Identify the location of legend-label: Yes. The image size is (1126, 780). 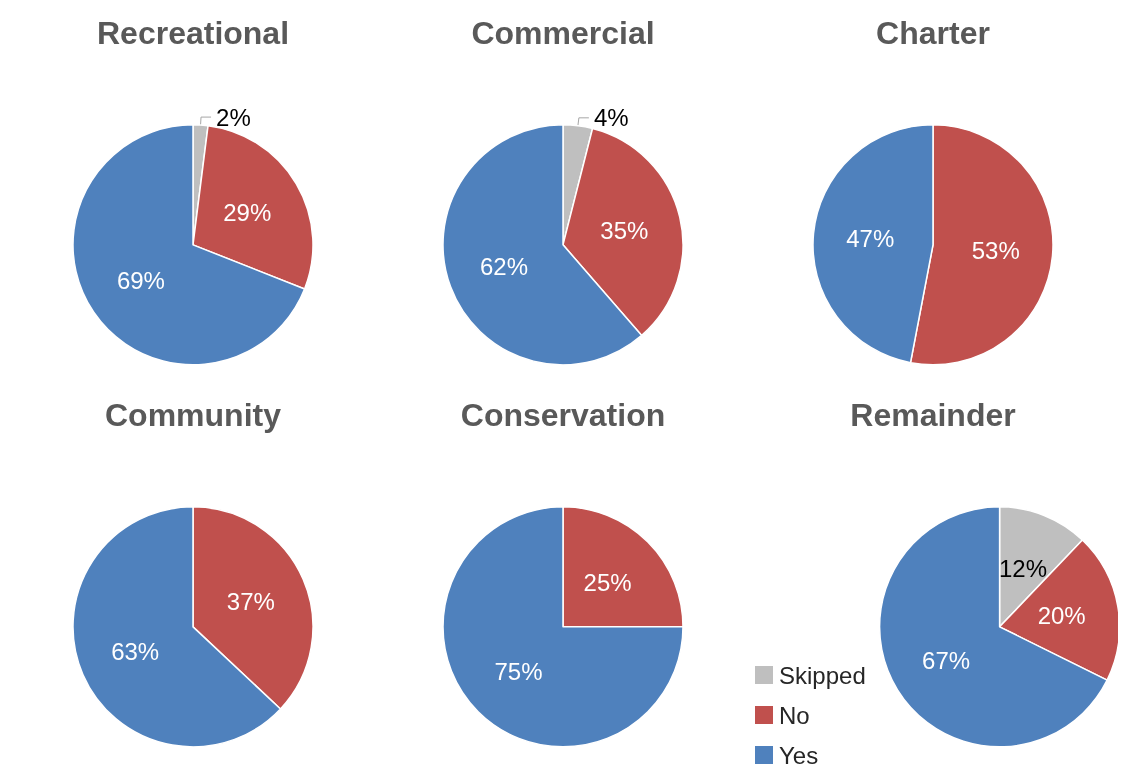
(799, 755).